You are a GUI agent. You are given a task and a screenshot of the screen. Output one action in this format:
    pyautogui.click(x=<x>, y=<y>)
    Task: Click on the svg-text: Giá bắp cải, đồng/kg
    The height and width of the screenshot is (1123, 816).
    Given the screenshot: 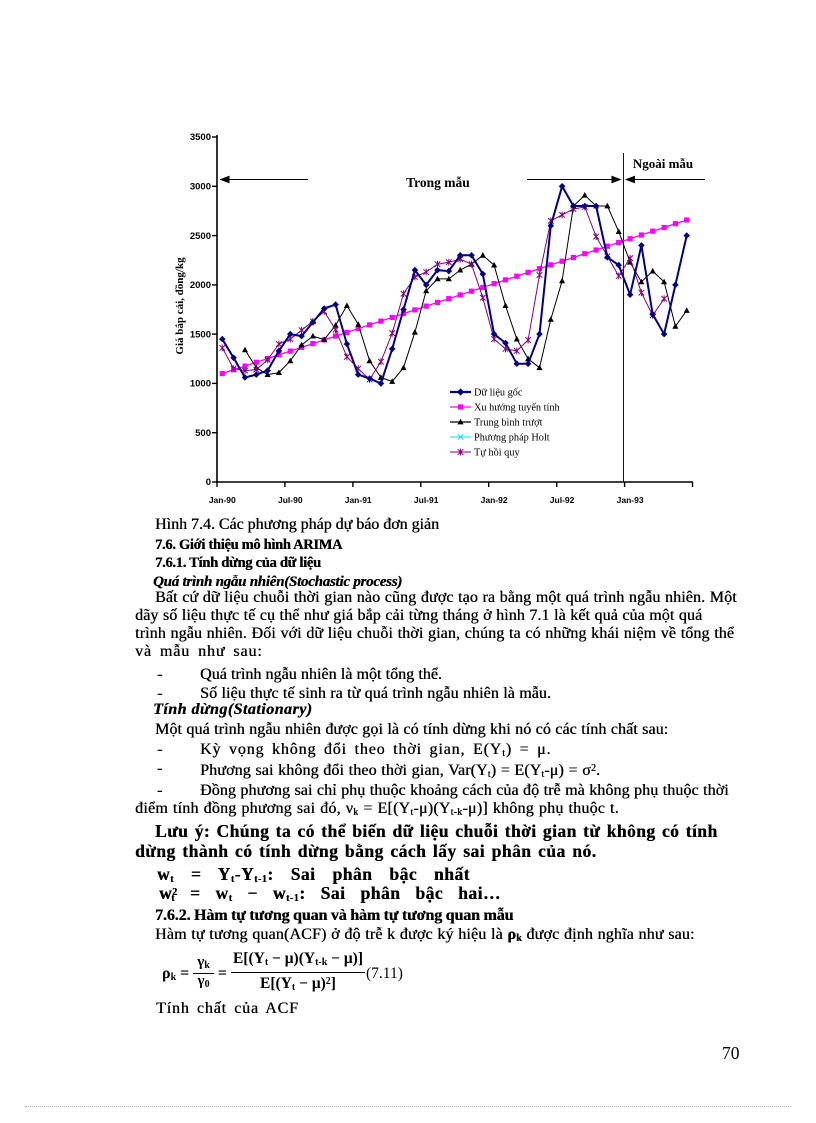 What is the action you would take?
    pyautogui.click(x=180, y=306)
    